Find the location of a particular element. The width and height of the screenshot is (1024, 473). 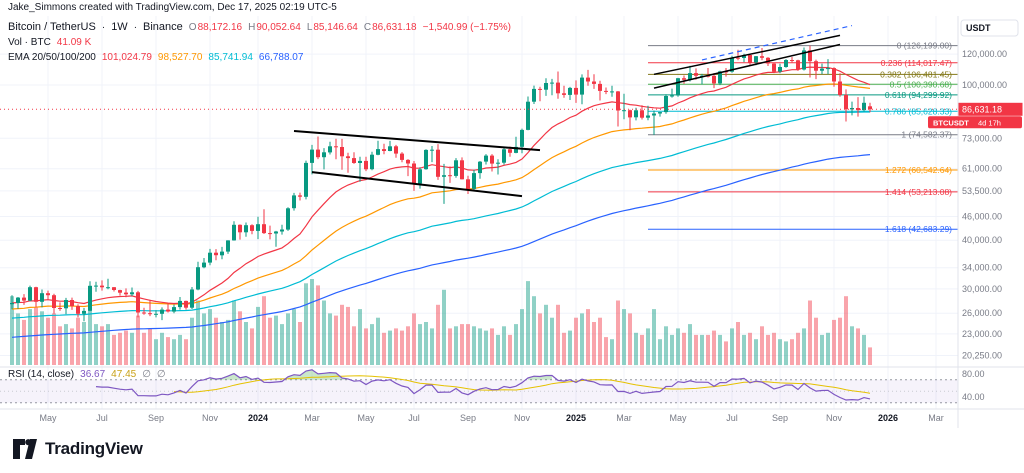

footer: TradingView is located at coordinates (512, 450).